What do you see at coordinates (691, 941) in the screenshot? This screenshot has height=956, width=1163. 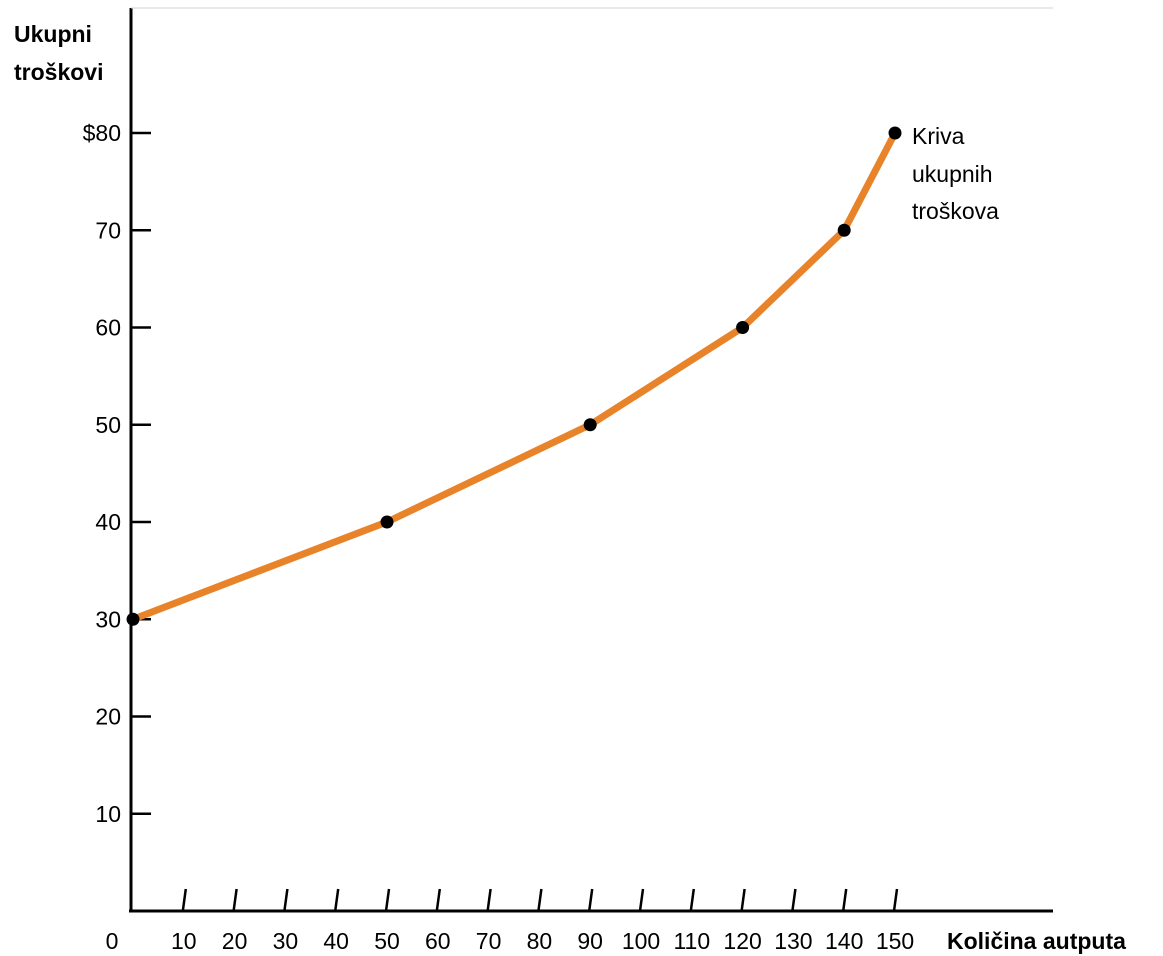 I see `x-tick-label: 110` at bounding box center [691, 941].